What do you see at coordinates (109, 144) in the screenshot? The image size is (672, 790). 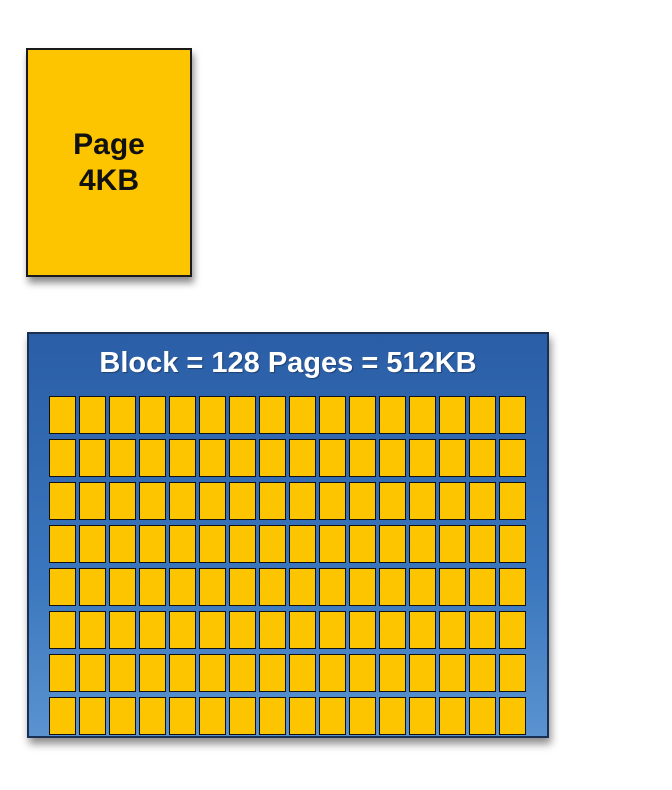 I see `page-label: Page` at bounding box center [109, 144].